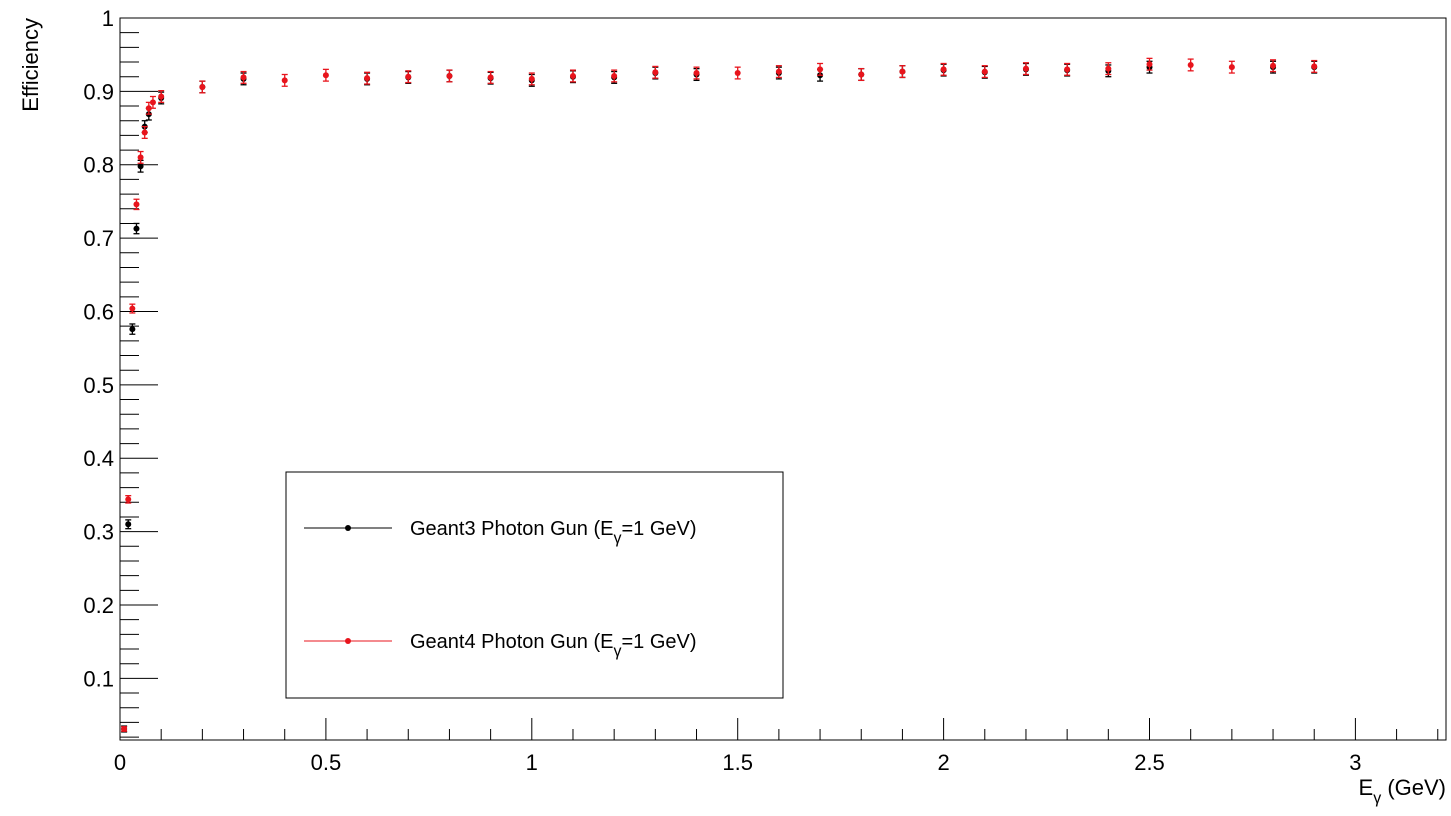 This screenshot has height=816, width=1451. Describe the element at coordinates (943, 762) in the screenshot. I see `x-tick-label: 2` at that location.